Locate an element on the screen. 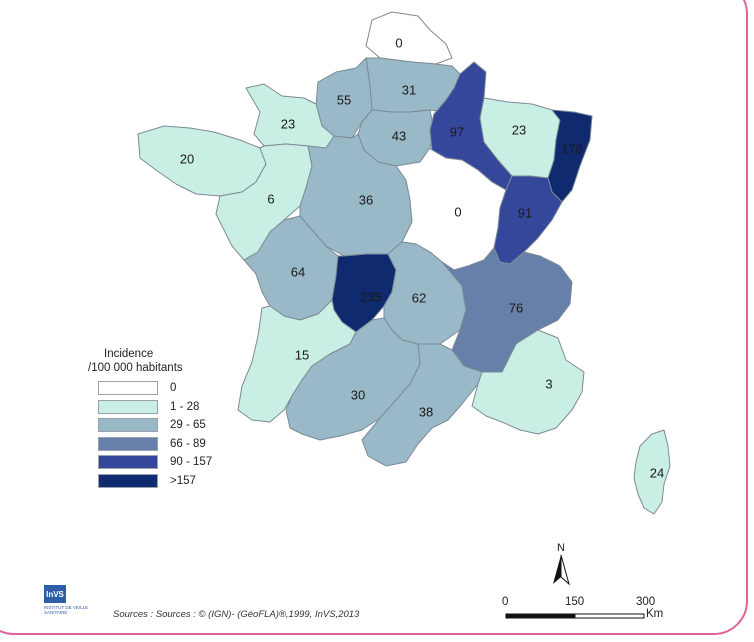 This screenshot has width=754, height=642. region-value-midi-pyrenees: 30 is located at coordinates (358, 394).